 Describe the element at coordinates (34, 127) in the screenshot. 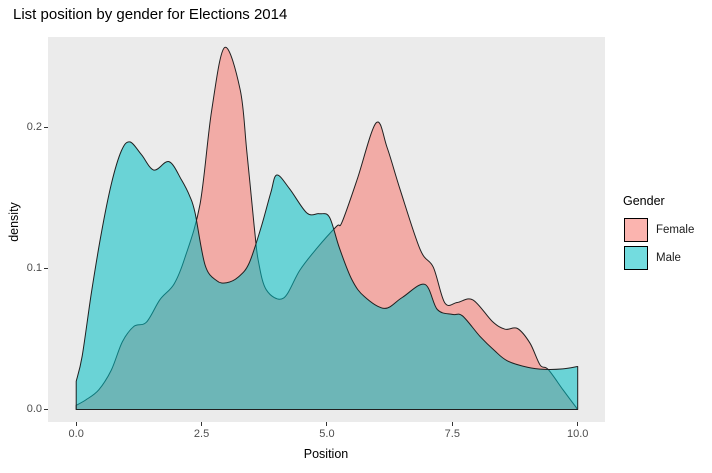

I see `y-tick-label: 0.2` at that location.